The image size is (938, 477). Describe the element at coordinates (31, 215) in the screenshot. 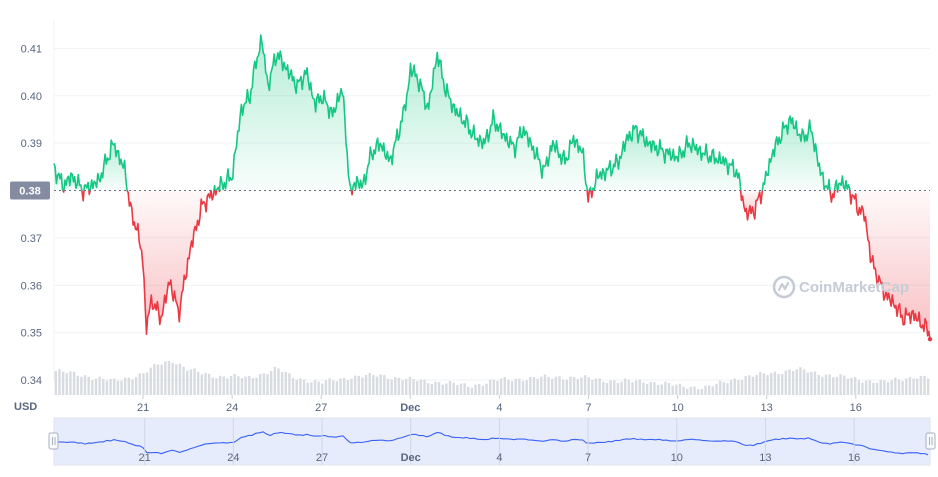

I see `y-axis-ticks: 0.34 0.35 0.36 0.37 0.39 0.40 0.41` at that location.